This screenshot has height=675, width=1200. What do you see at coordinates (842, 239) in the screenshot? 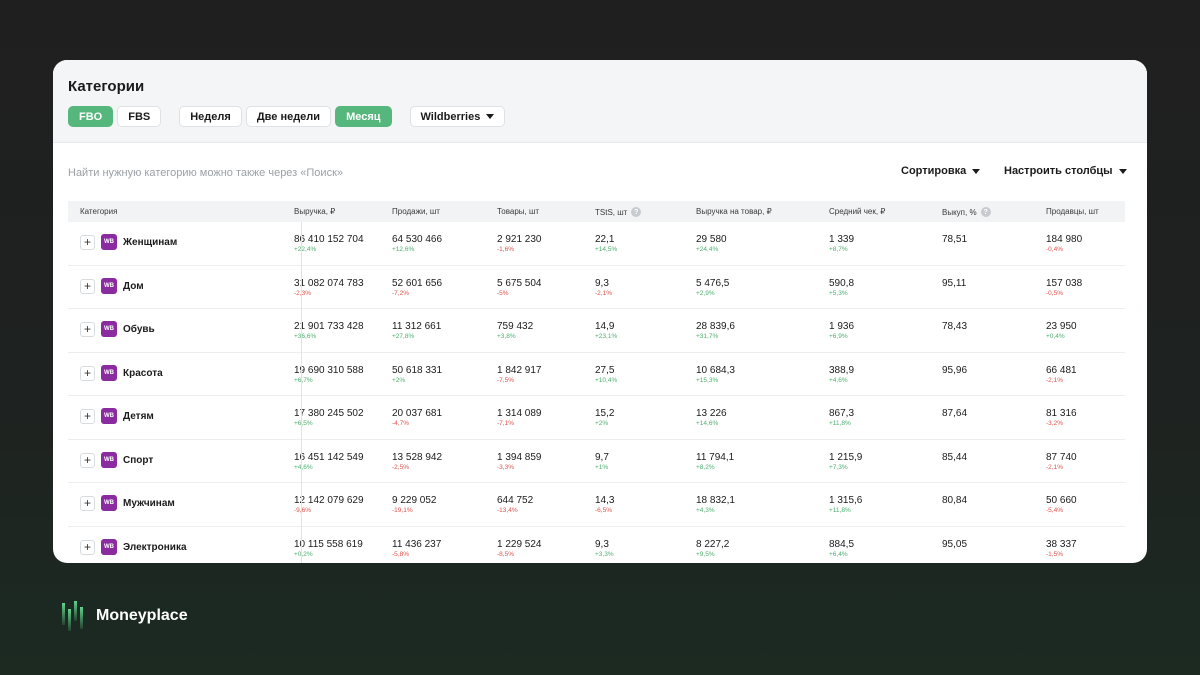
I see `cell-value: 1 339` at bounding box center [842, 239].